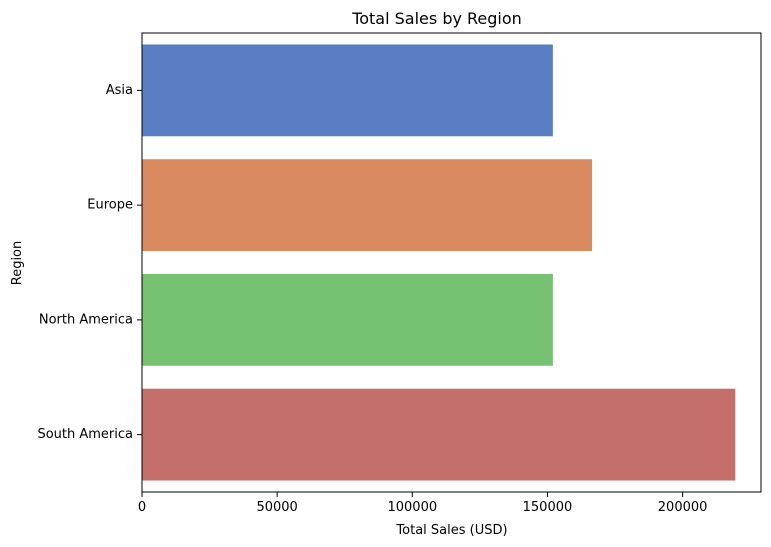  I want to click on y-tick-label-europe: Europe, so click(110, 205).